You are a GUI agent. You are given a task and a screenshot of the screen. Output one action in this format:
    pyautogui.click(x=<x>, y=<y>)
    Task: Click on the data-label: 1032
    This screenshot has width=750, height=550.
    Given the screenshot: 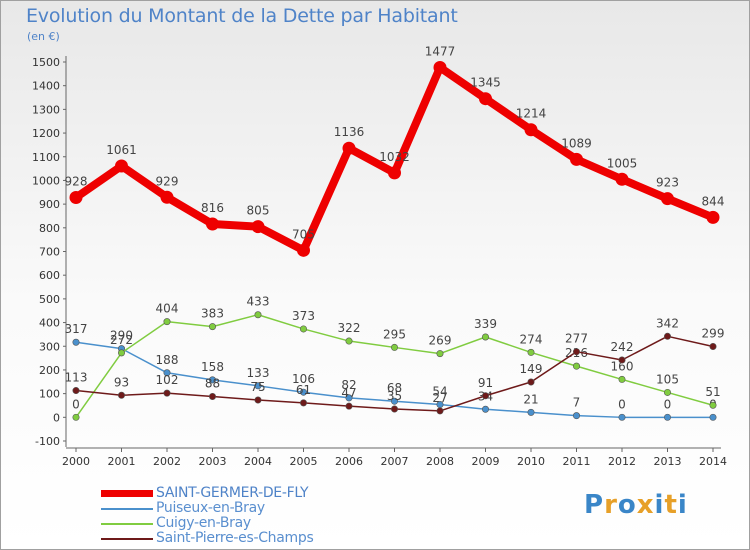 What is the action you would take?
    pyautogui.click(x=394, y=157)
    